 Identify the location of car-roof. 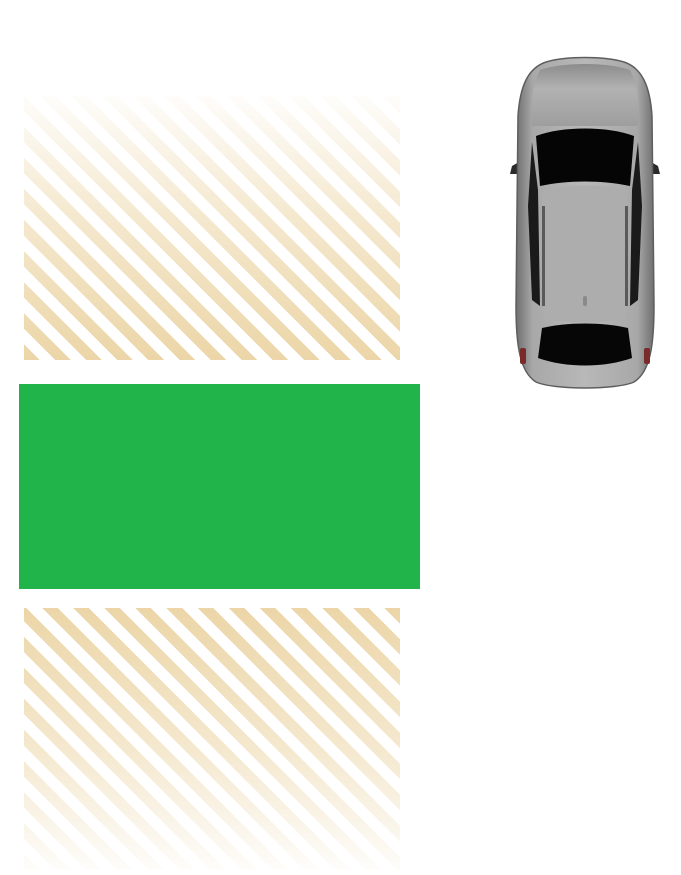
(585, 254).